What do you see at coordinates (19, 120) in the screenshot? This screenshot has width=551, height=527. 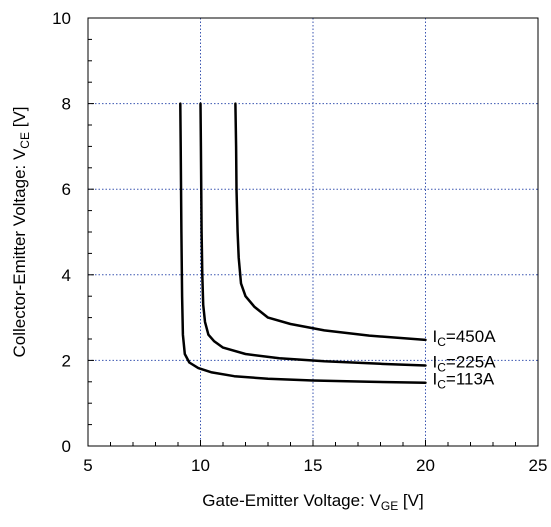 I see `y-axis-title-unit: [V]` at bounding box center [19, 120].